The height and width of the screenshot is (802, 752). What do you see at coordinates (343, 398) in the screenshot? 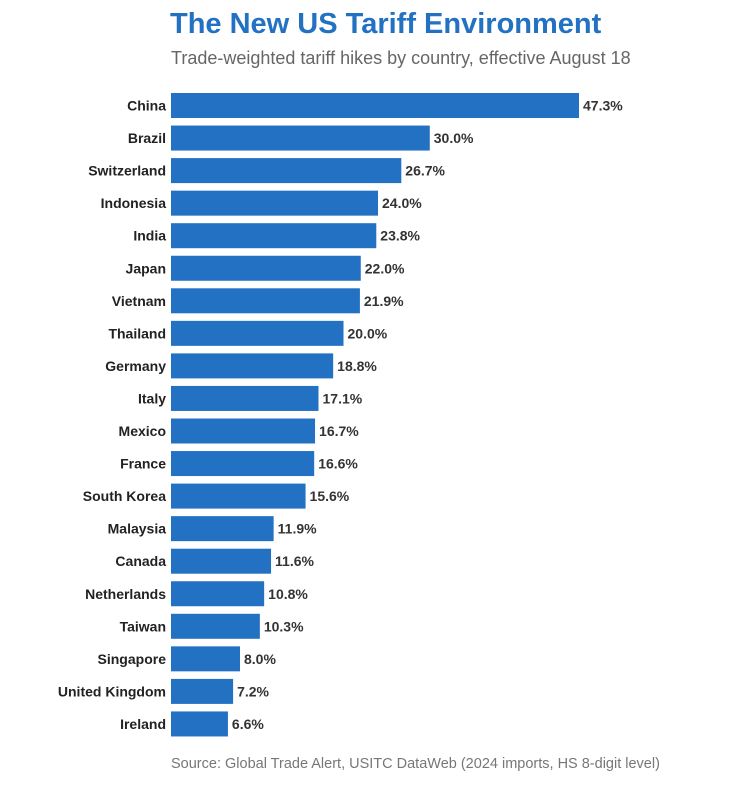
I see `value-label: 17.1%` at bounding box center [343, 398].